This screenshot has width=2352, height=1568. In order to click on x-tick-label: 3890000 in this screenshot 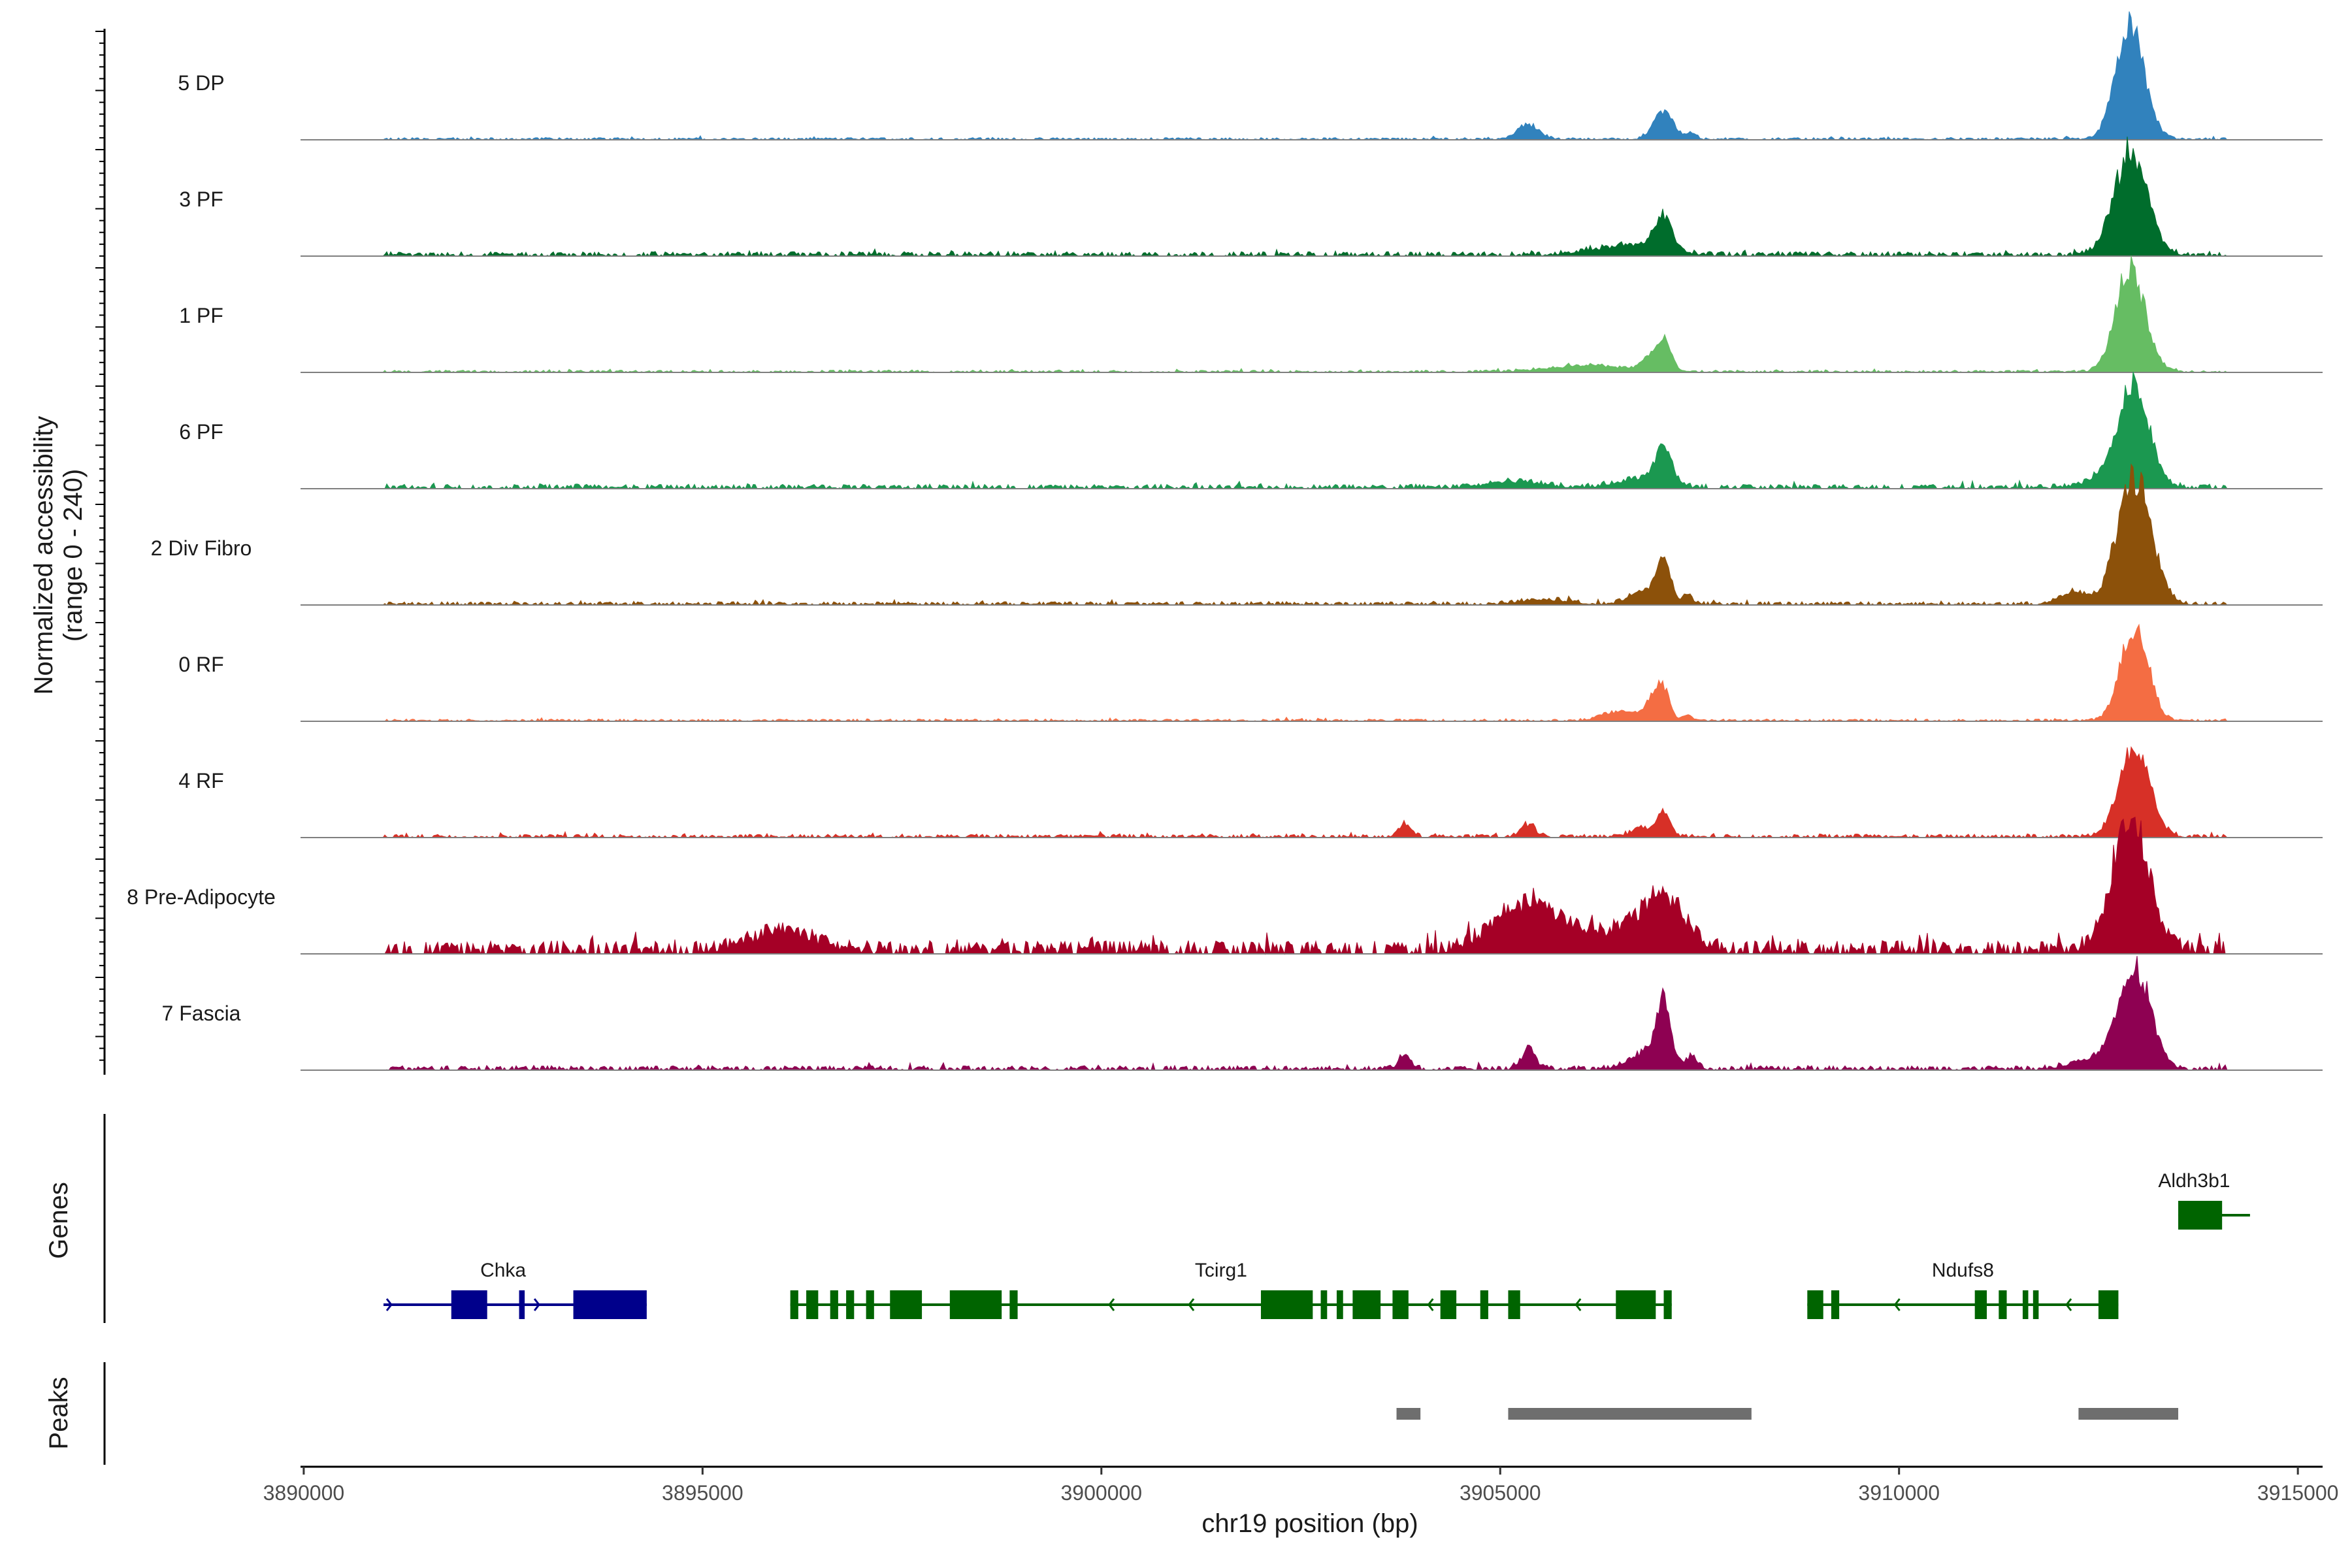, I will do `click(304, 1493)`.